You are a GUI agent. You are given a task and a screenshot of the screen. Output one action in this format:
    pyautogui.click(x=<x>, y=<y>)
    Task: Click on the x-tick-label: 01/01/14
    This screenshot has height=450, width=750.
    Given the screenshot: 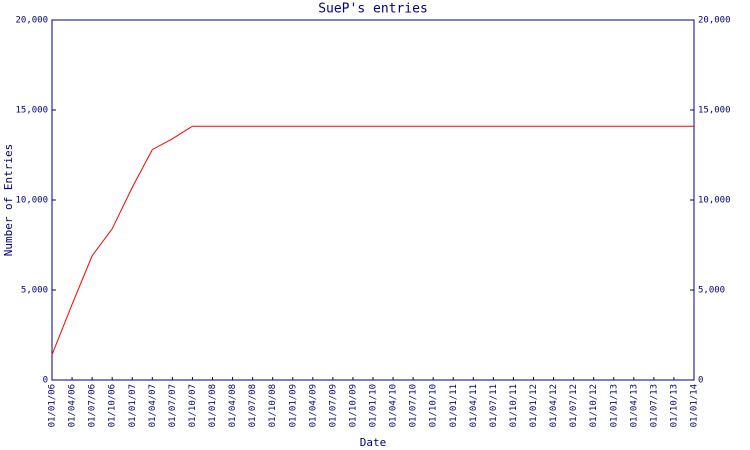 What is the action you would take?
    pyautogui.click(x=695, y=405)
    